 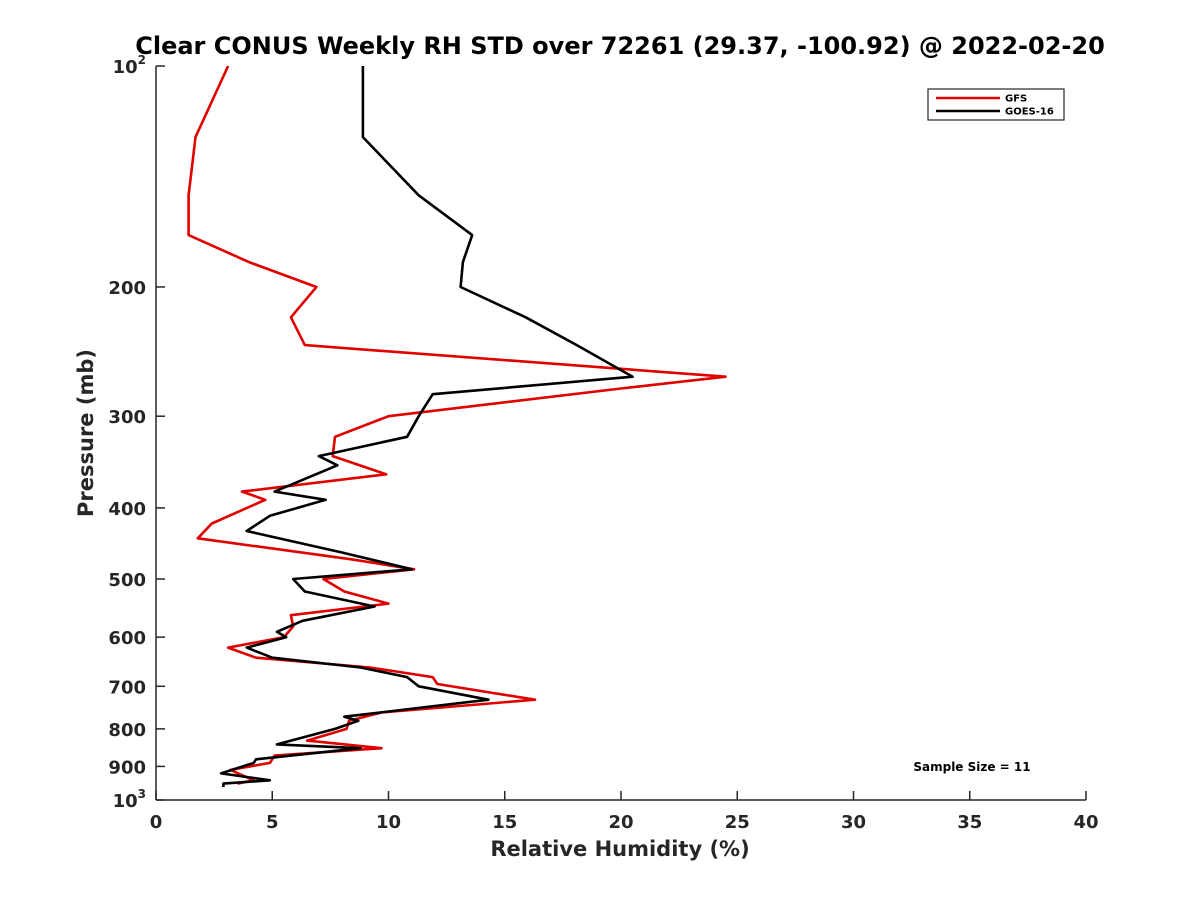 I want to click on x-tick-label: 30, so click(x=853, y=822).